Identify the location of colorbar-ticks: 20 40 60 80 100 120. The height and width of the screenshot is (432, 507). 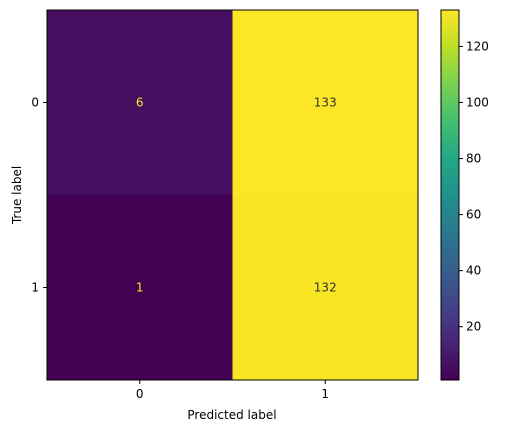
(474, 186).